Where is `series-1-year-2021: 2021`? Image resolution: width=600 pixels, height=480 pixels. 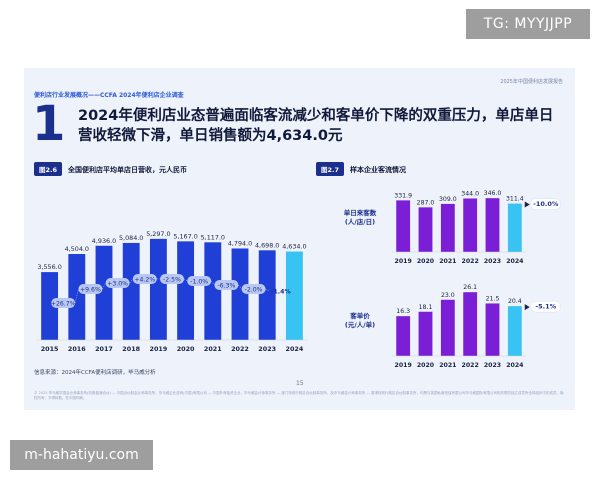
series-1-year-2021: 2021 is located at coordinates (447, 365).